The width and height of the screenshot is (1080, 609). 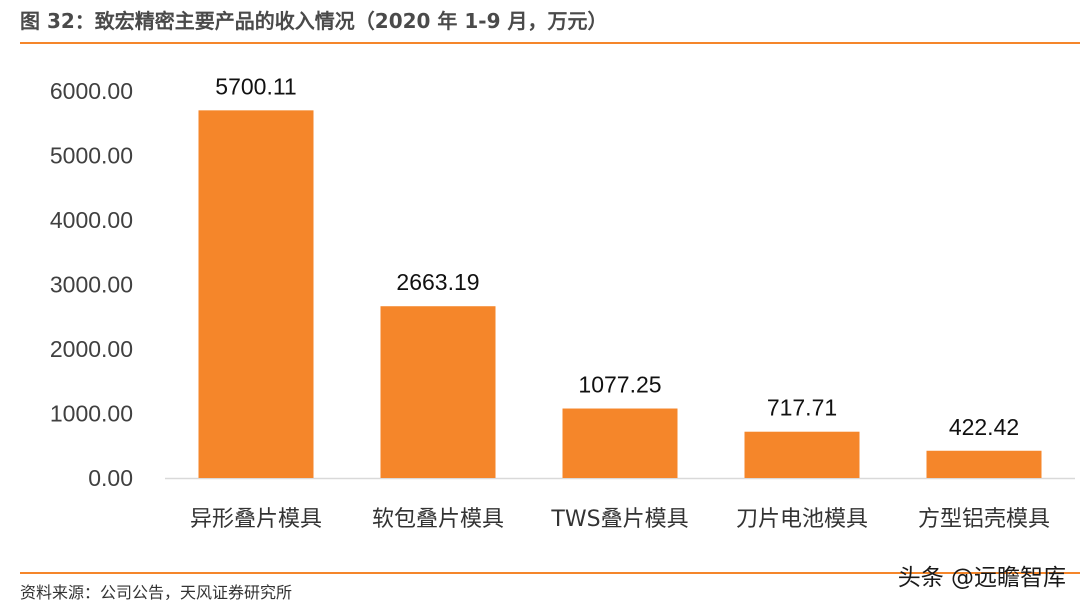 What do you see at coordinates (437, 282) in the screenshot?
I see `data-label: 2663.19` at bounding box center [437, 282].